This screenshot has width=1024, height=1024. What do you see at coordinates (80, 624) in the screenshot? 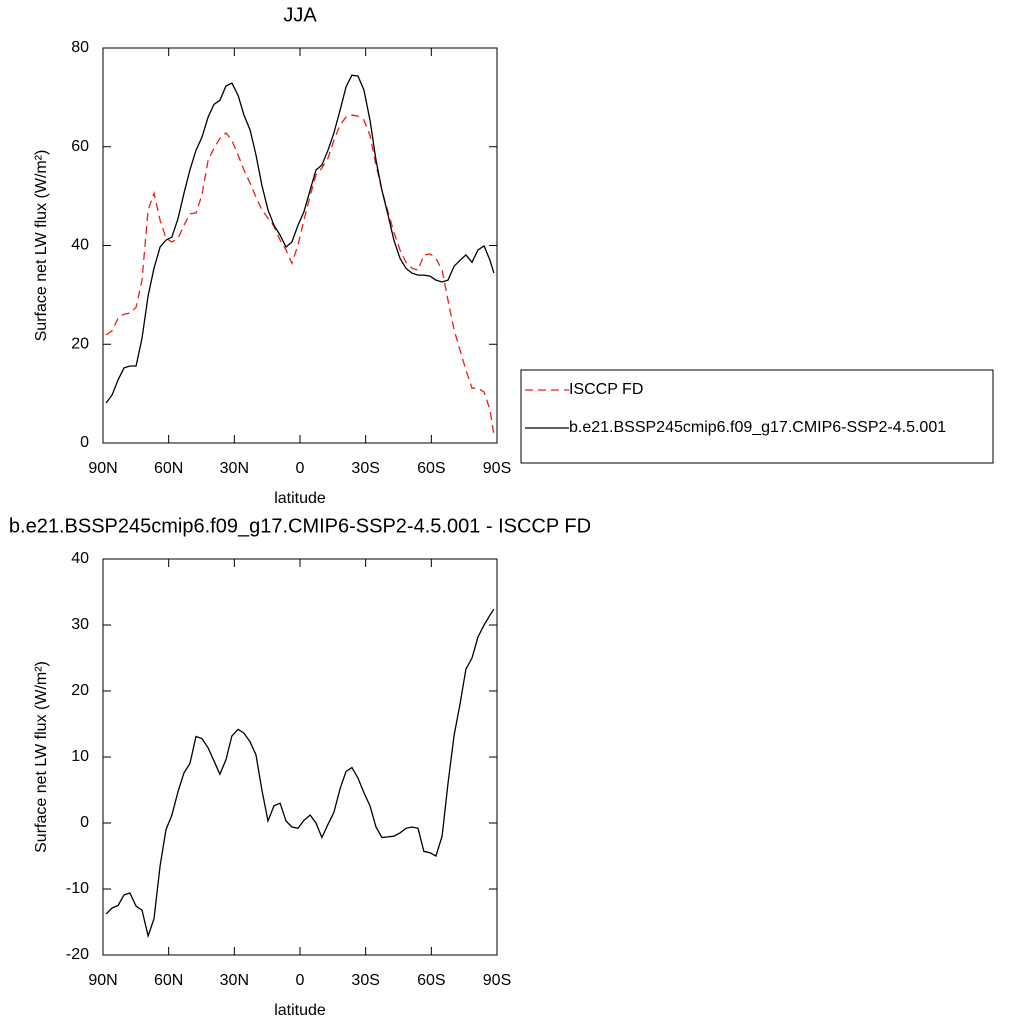
I see `y-tick-label: 30` at bounding box center [80, 624].